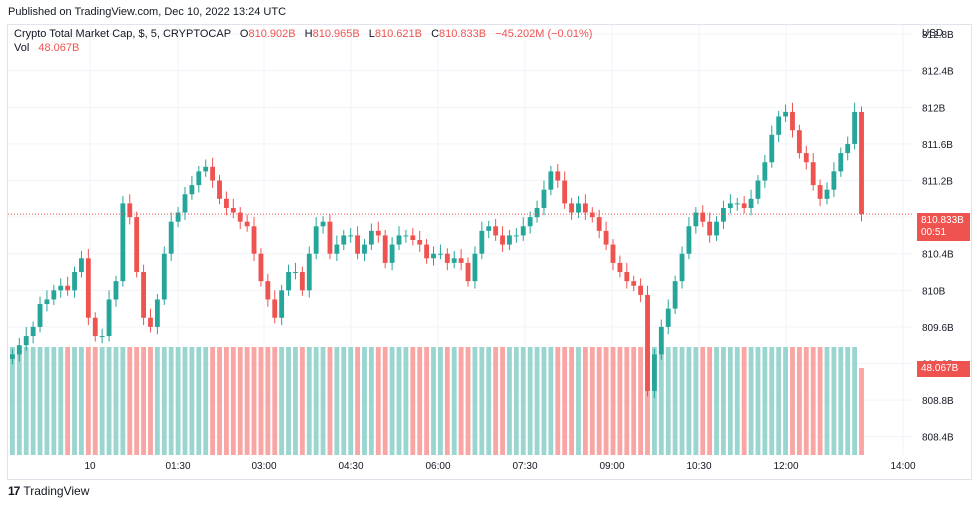 The width and height of the screenshot is (980, 505). I want to click on y-tick-label: 811.2B, so click(937, 182).